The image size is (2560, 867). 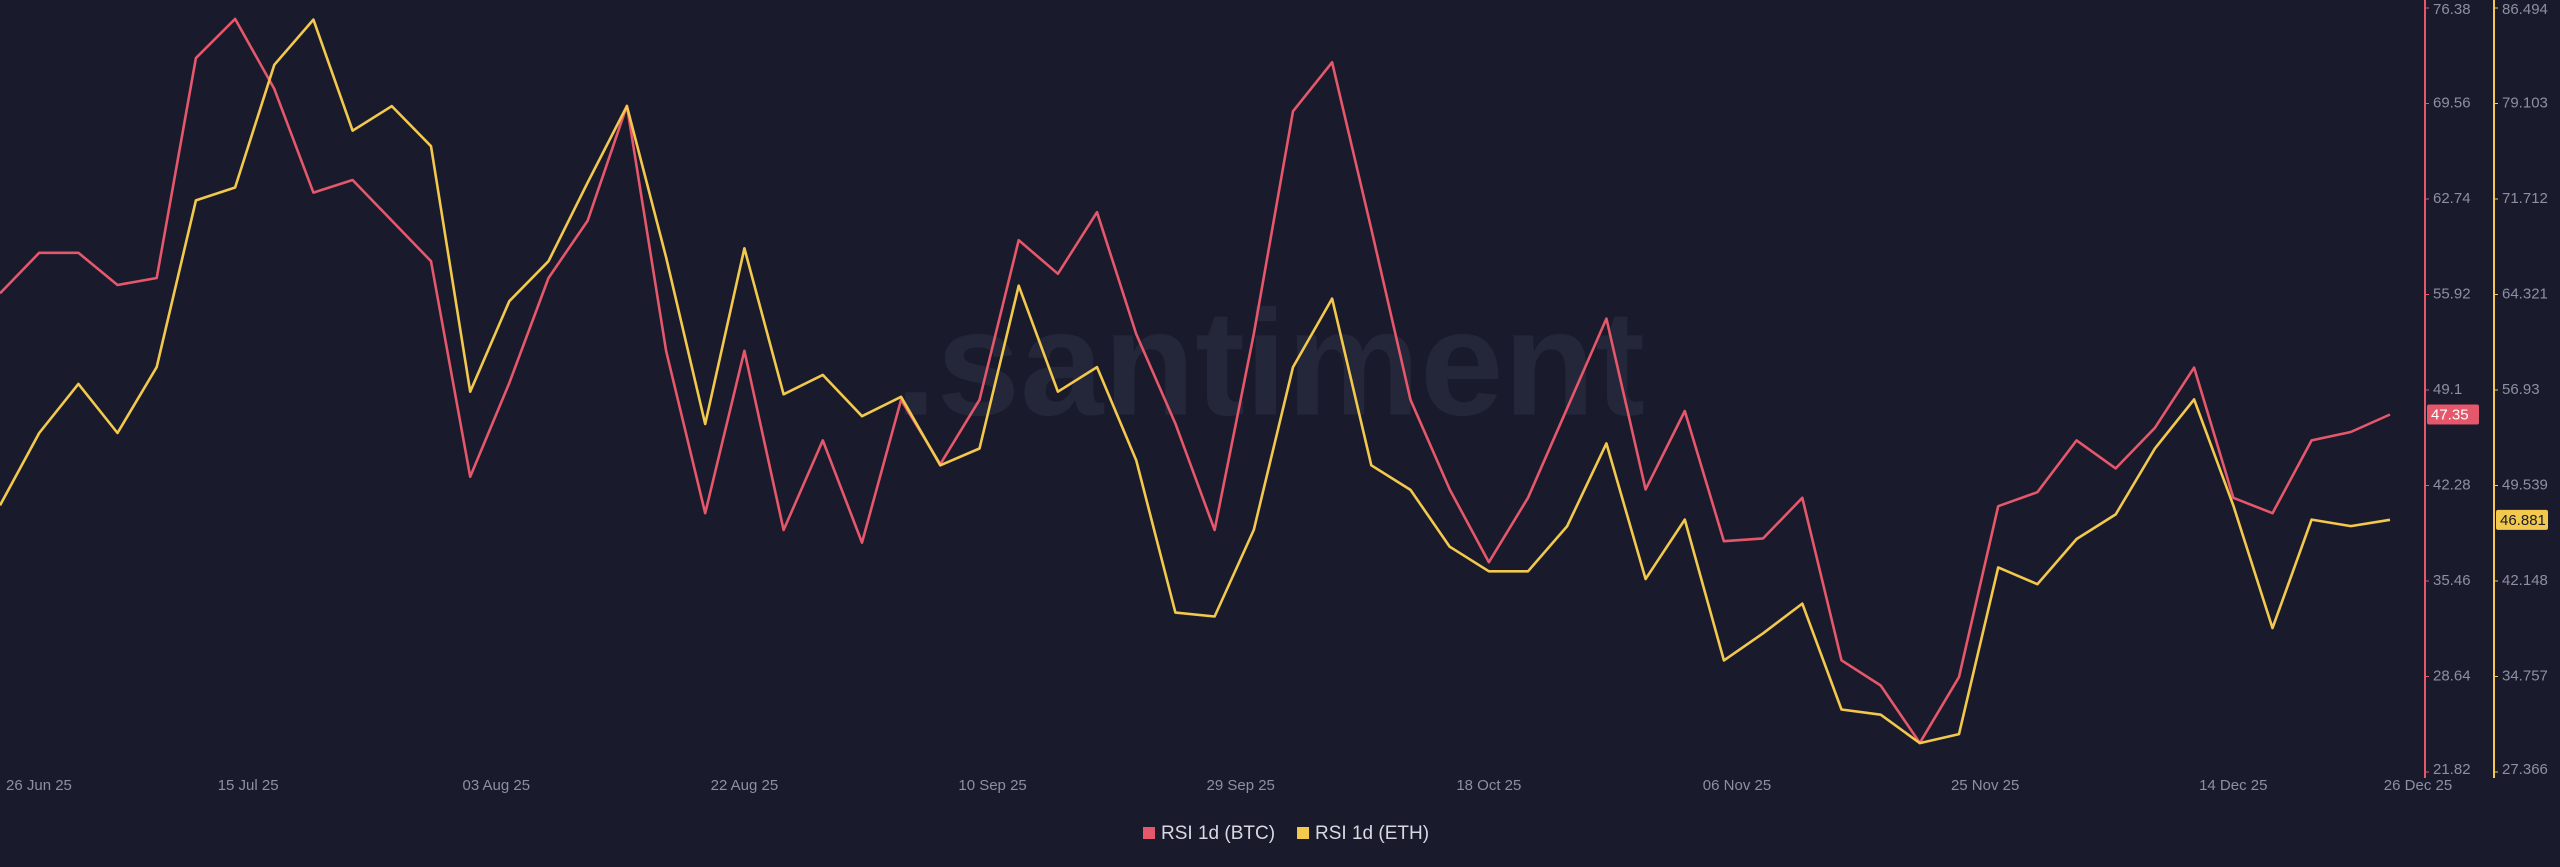 What do you see at coordinates (2233, 785) in the screenshot?
I see `x-tick-label: 14 Dec 25` at bounding box center [2233, 785].